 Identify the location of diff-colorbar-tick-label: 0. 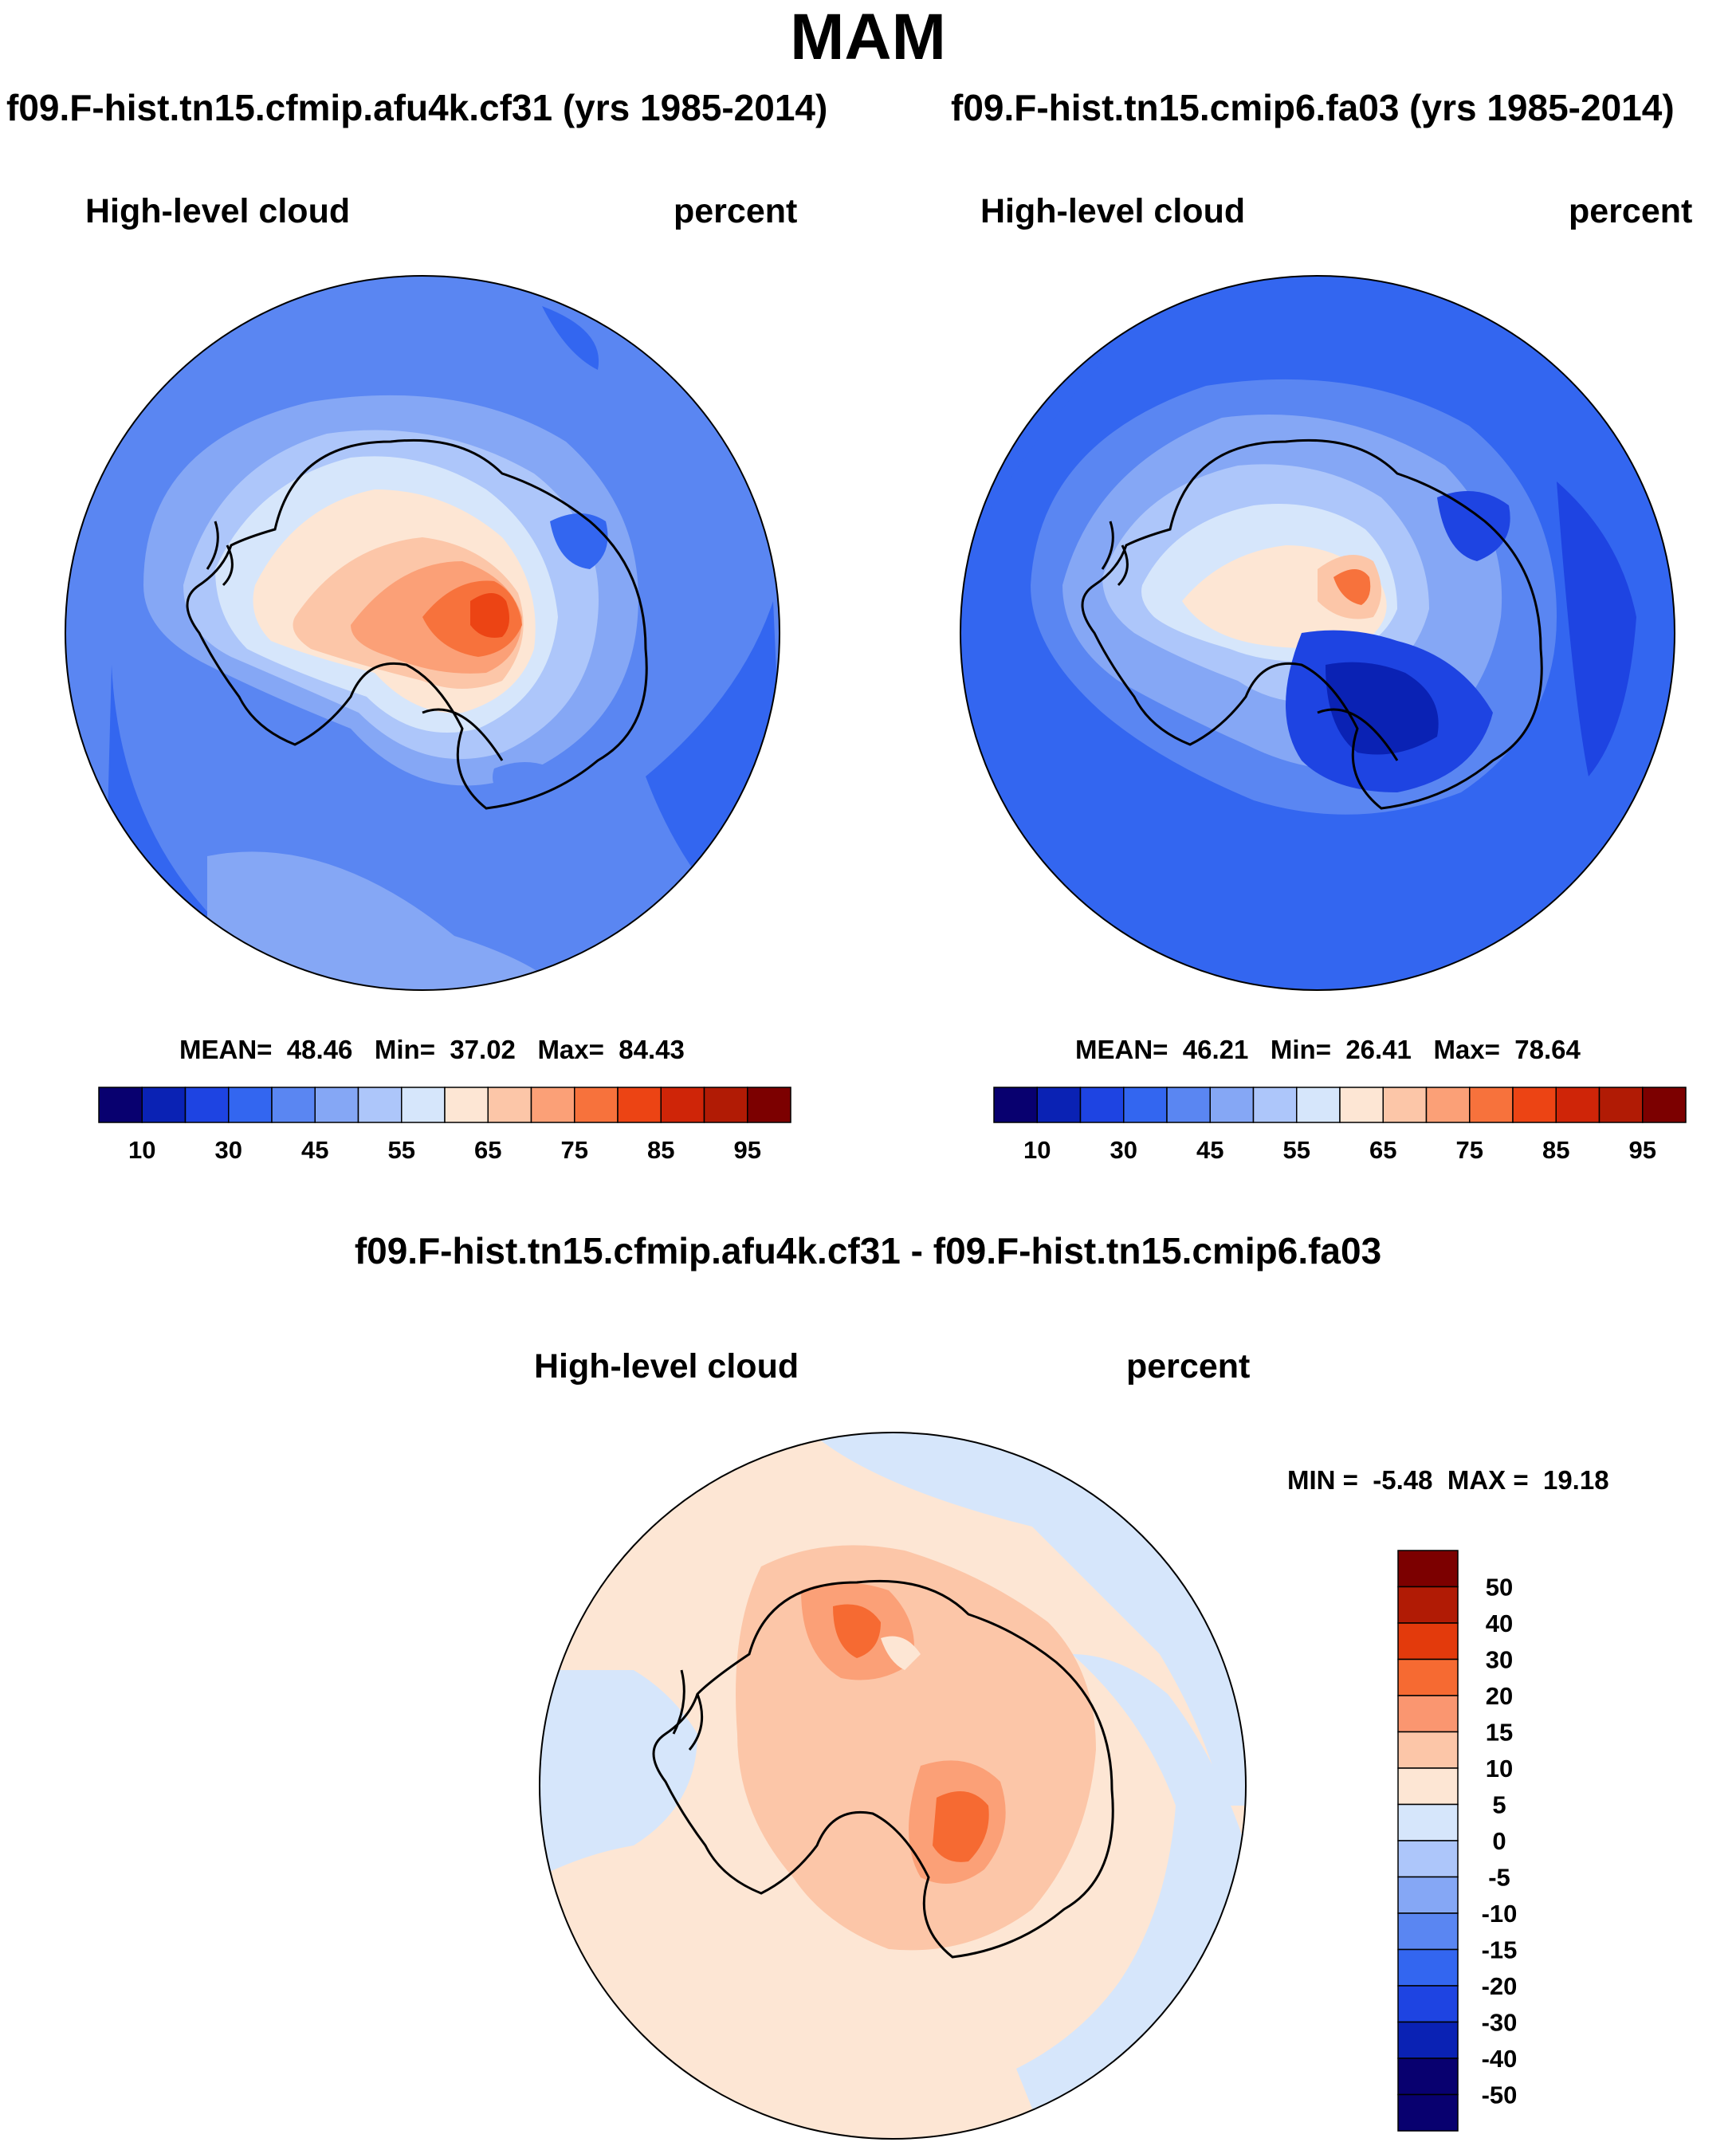
(1499, 1841).